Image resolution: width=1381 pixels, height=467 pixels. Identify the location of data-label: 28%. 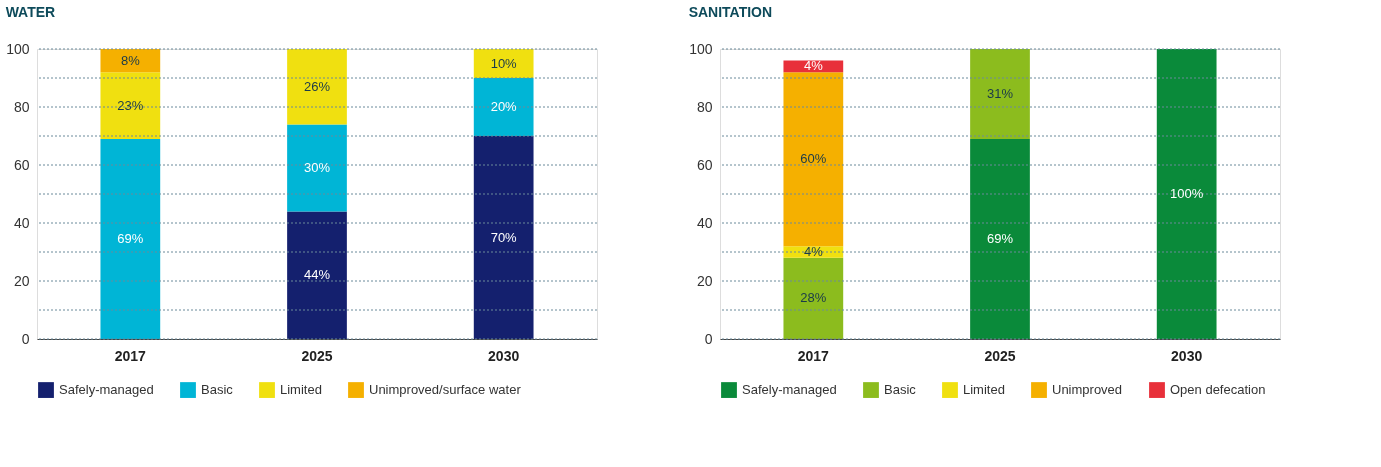
(813, 298).